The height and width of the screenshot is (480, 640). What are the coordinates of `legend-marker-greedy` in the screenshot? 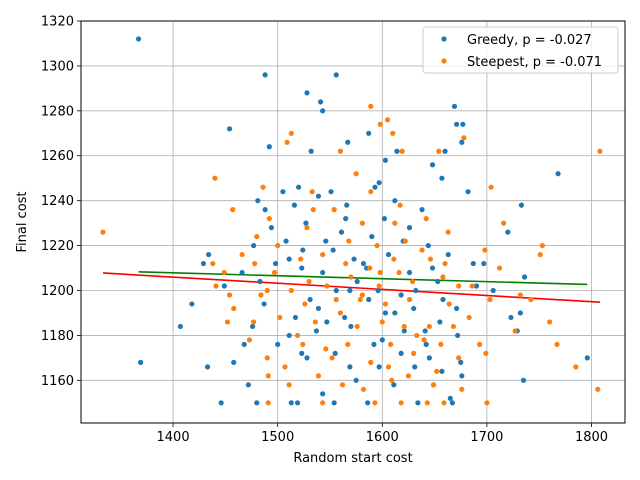 It's located at (444, 39).